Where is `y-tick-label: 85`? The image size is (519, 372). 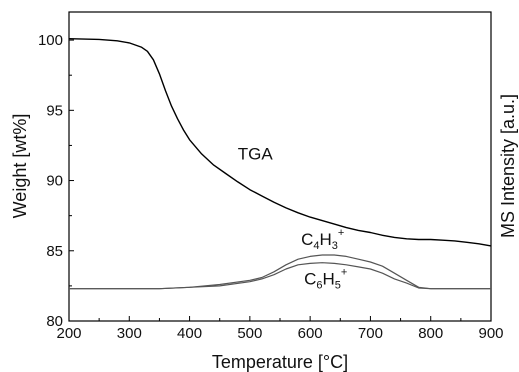 y-tick-label: 85 is located at coordinates (54, 251).